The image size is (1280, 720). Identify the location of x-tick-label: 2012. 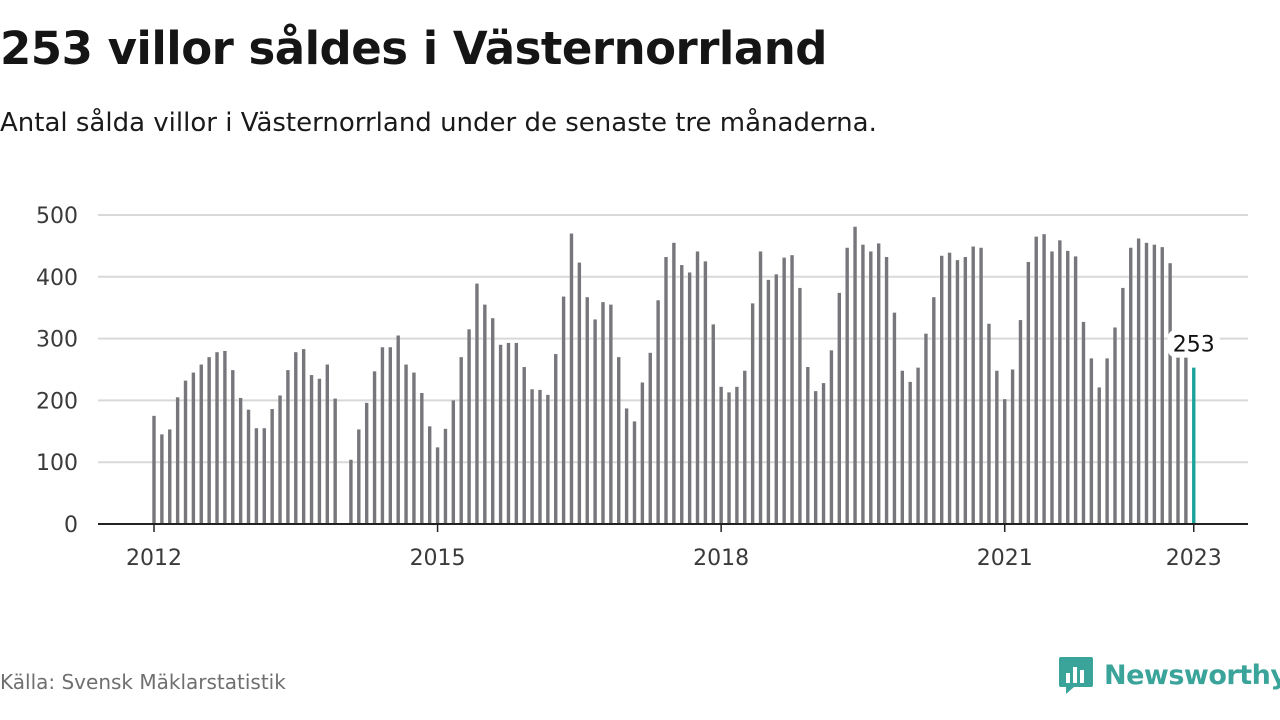
(154, 558).